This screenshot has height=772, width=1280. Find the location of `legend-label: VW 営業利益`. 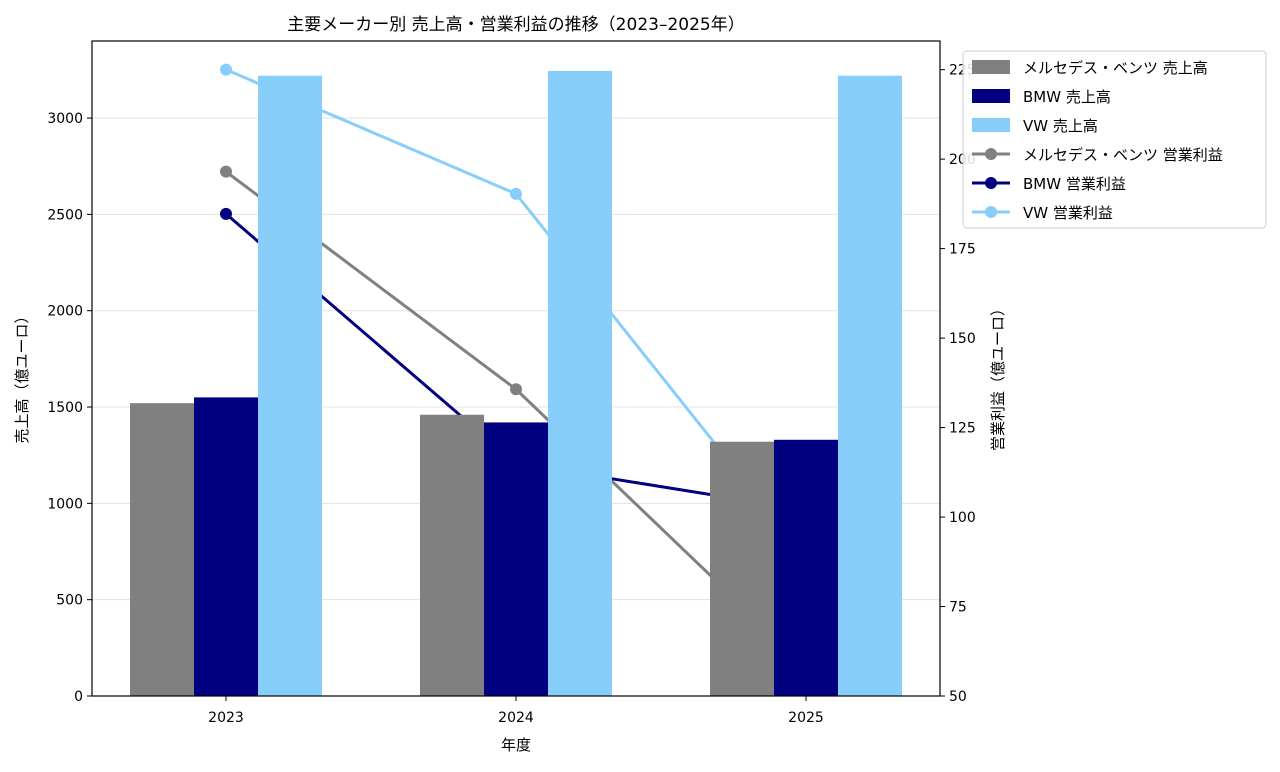

legend-label: VW 営業利益 is located at coordinates (1068, 213).